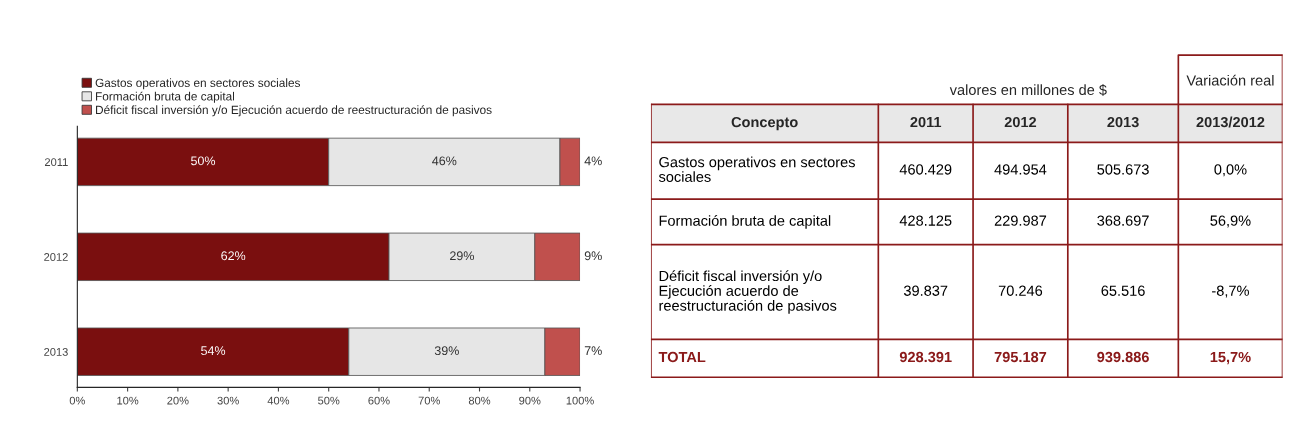 The width and height of the screenshot is (1289, 421). What do you see at coordinates (925, 290) in the screenshot?
I see `text: 39.837` at bounding box center [925, 290].